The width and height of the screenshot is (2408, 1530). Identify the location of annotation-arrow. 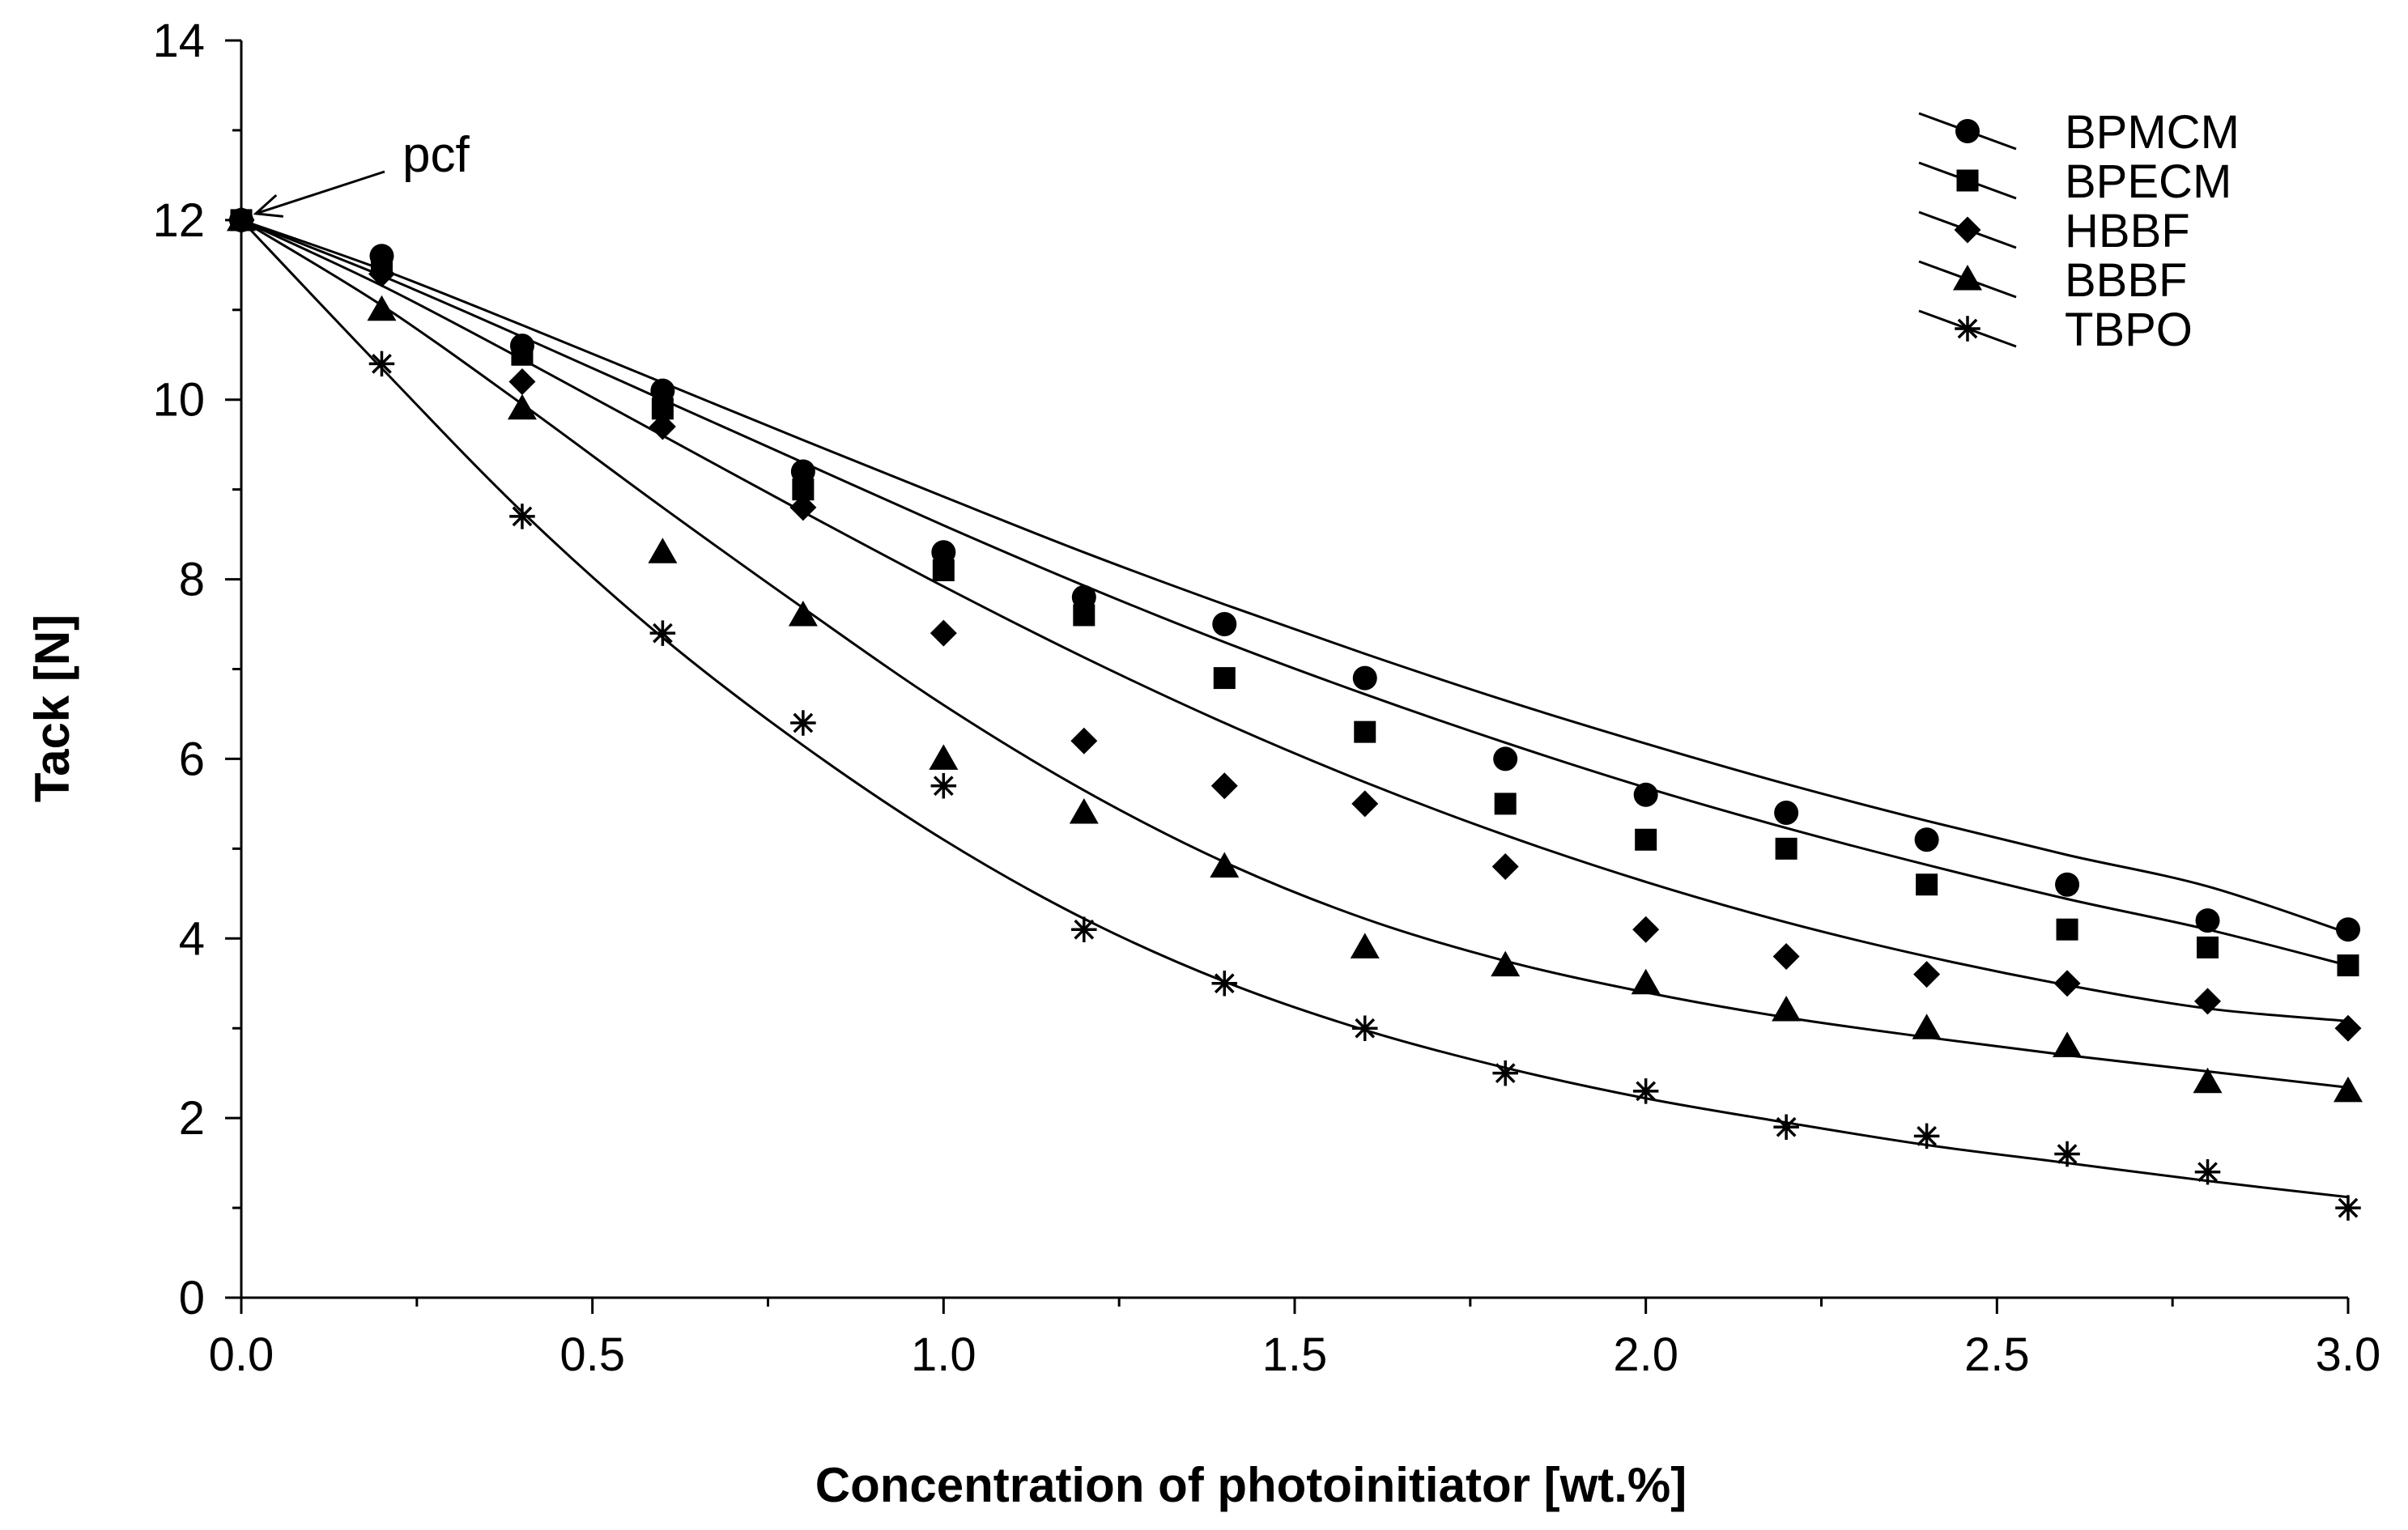
(320, 193).